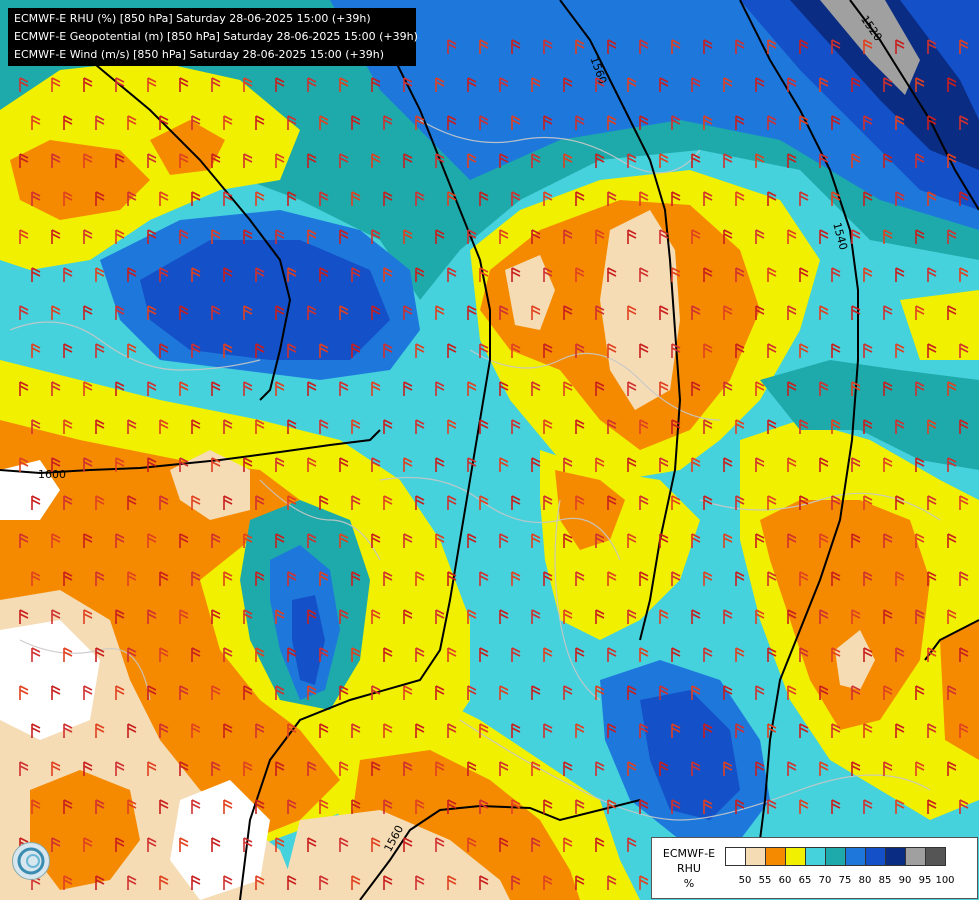 Image resolution: width=979 pixels, height=900 pixels. I want to click on legend-swatch, so click(815, 856).